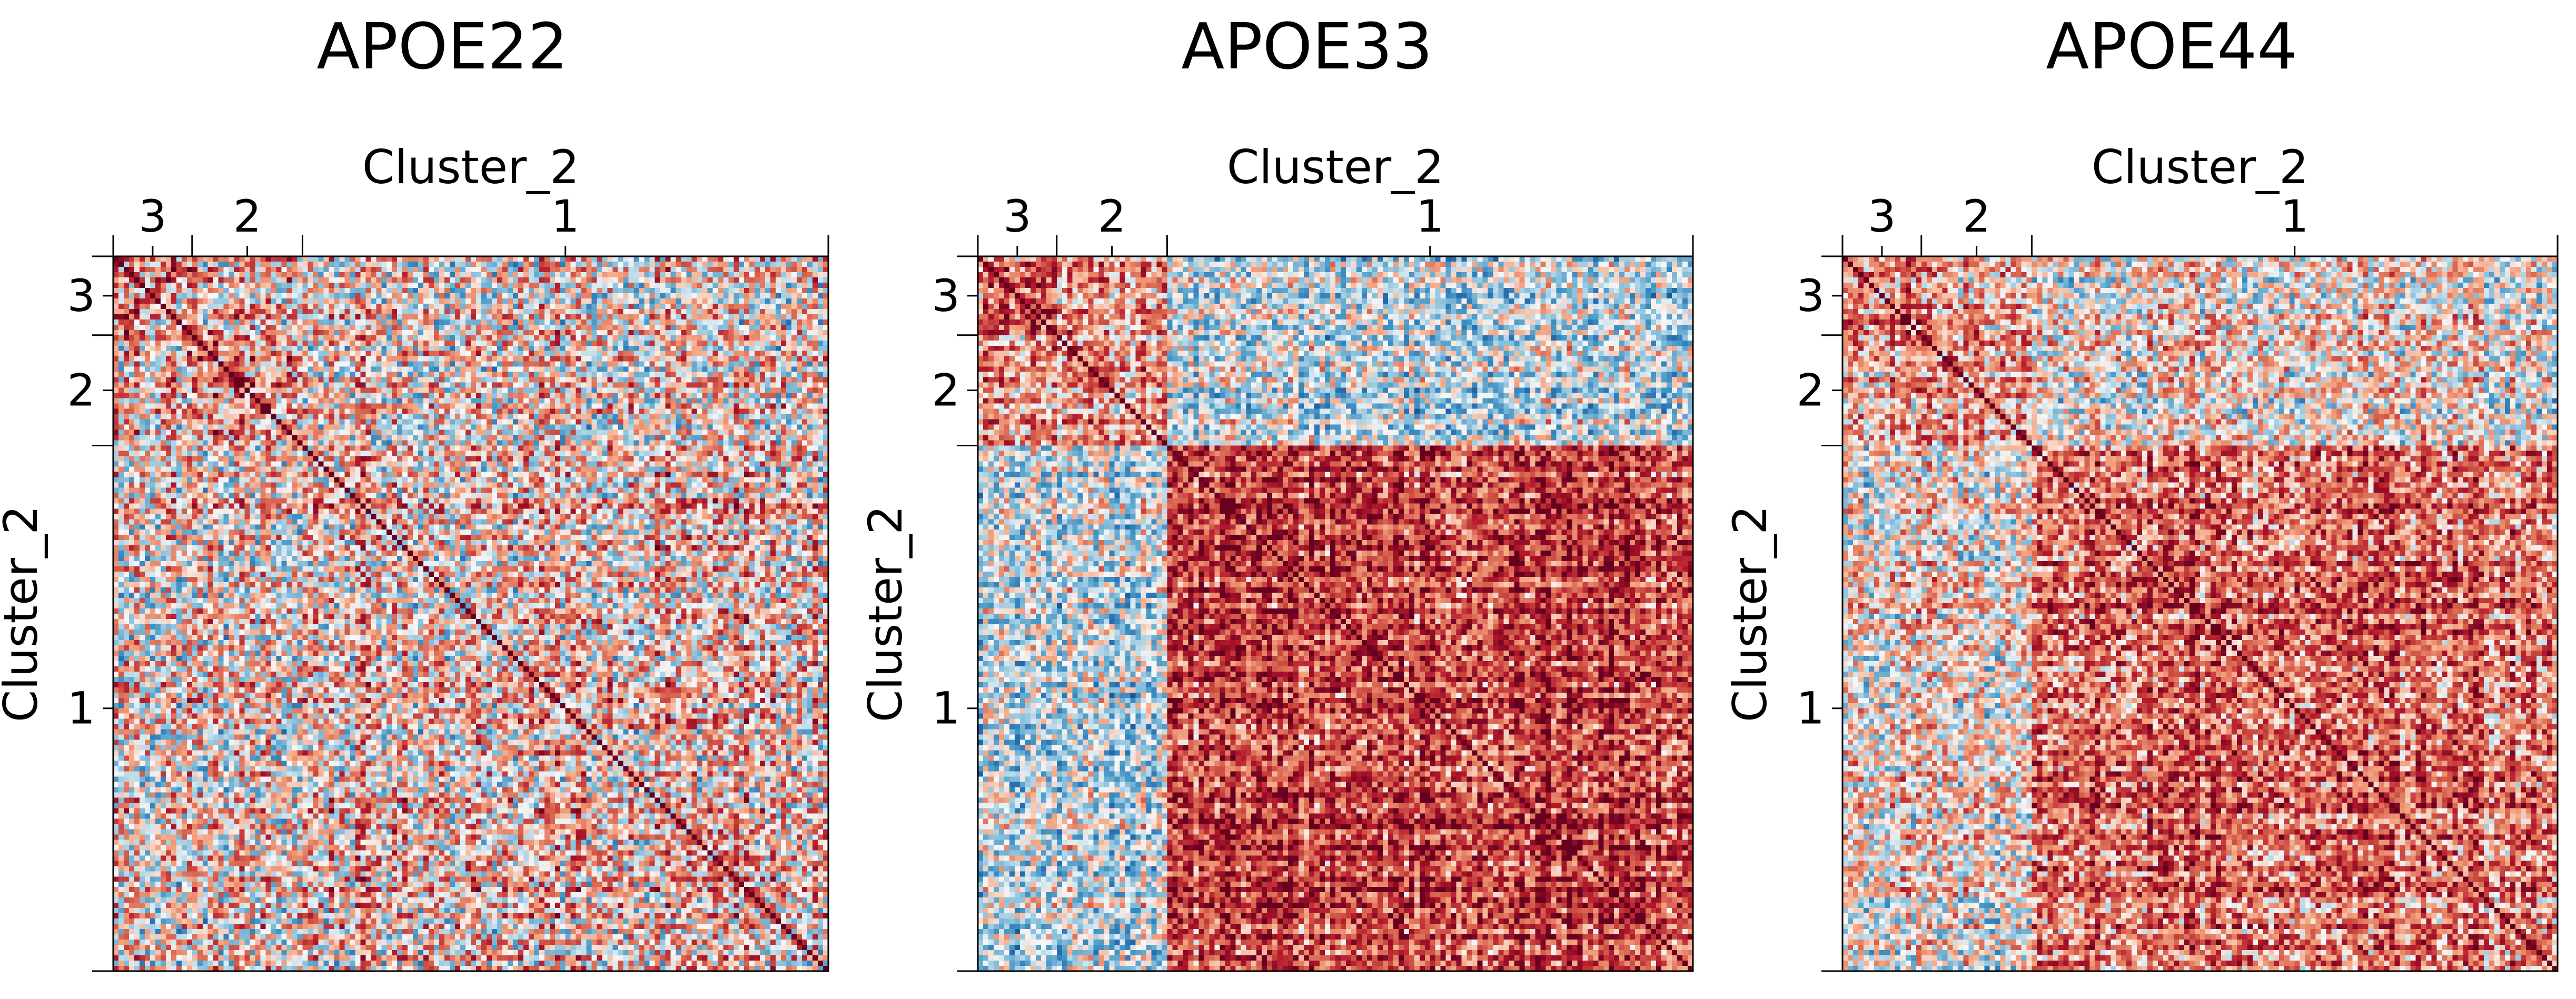  What do you see at coordinates (2171, 47) in the screenshot?
I see `panel-title: APOE44` at bounding box center [2171, 47].